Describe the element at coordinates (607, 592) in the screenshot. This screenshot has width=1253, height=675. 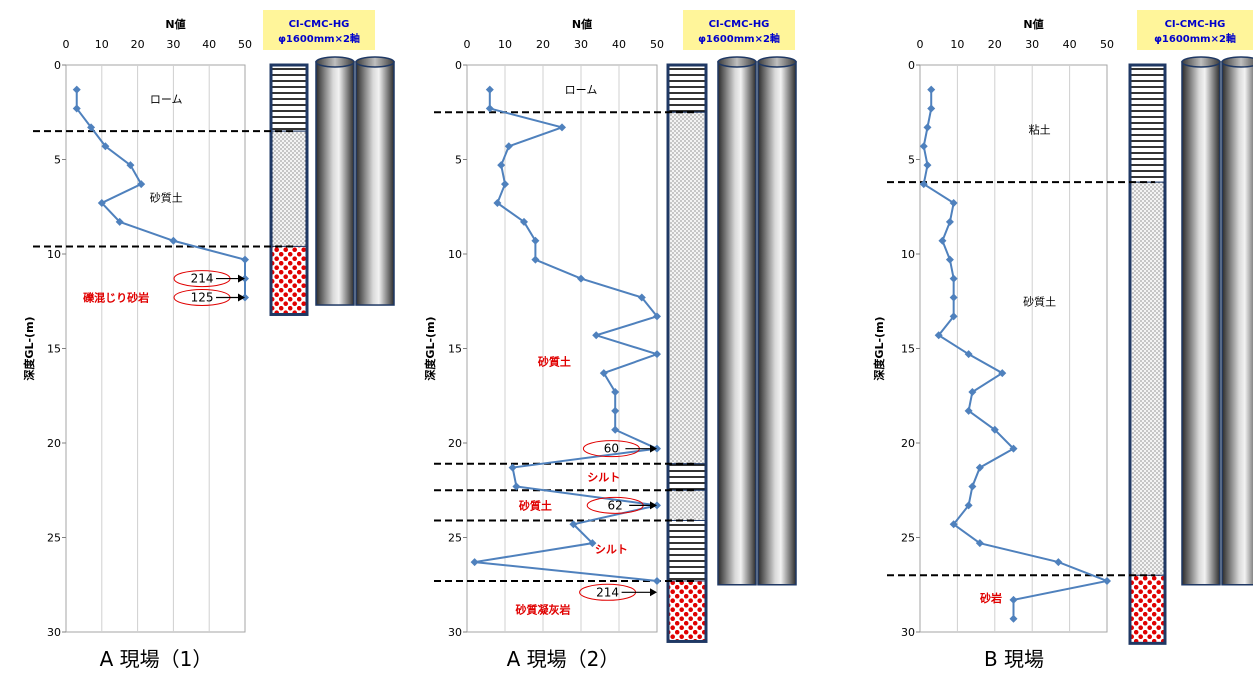
I see `callout-value: 214` at that location.